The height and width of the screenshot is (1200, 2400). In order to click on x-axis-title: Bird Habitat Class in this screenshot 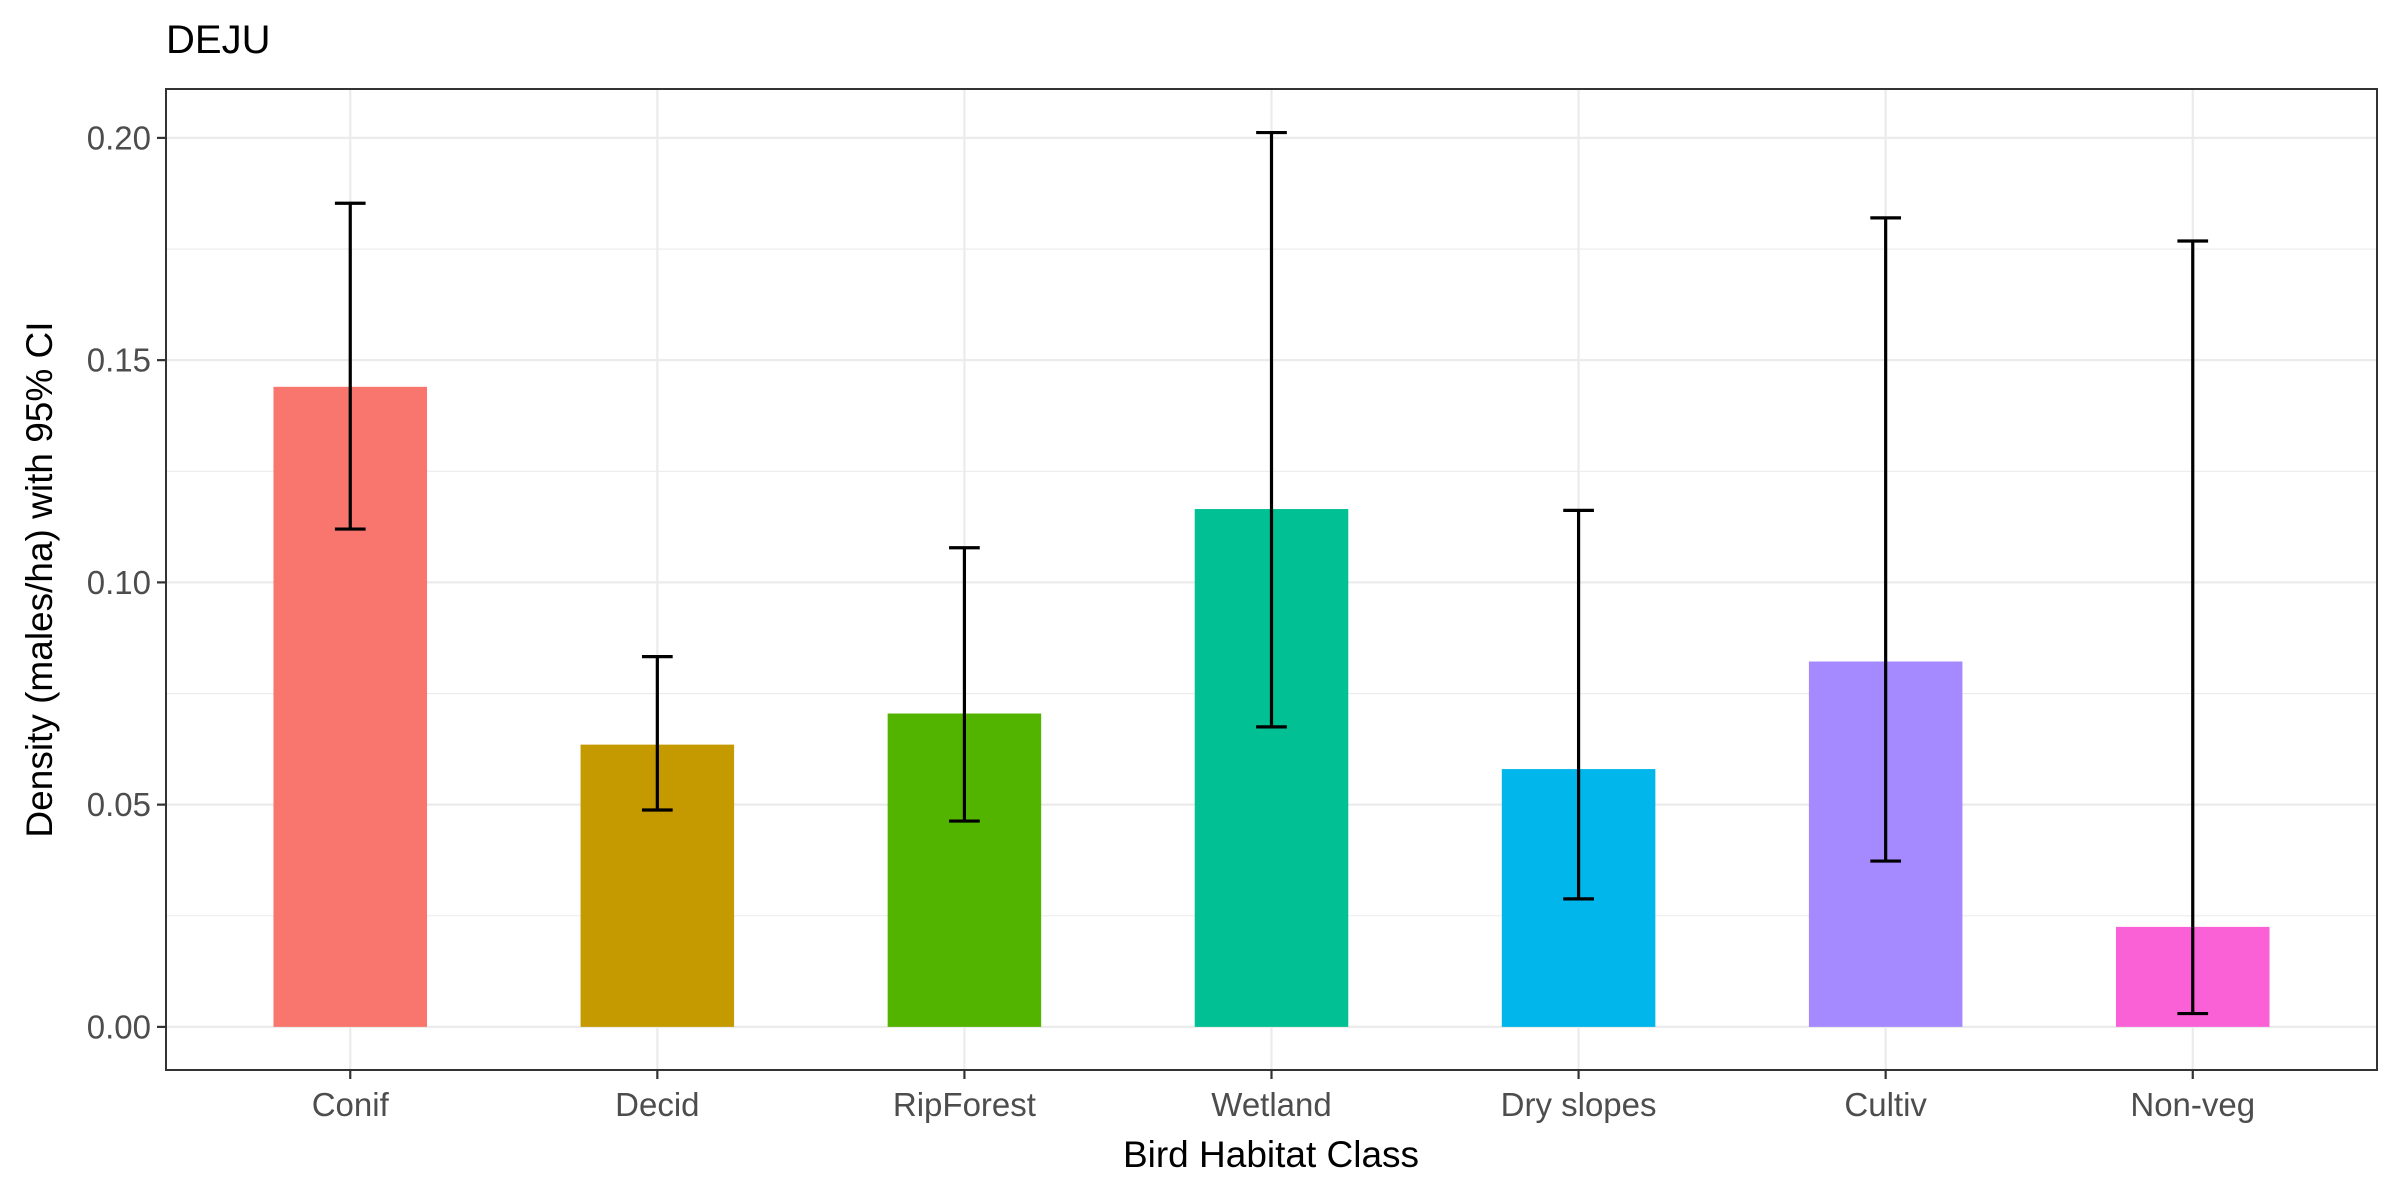, I will do `click(1271, 1154)`.